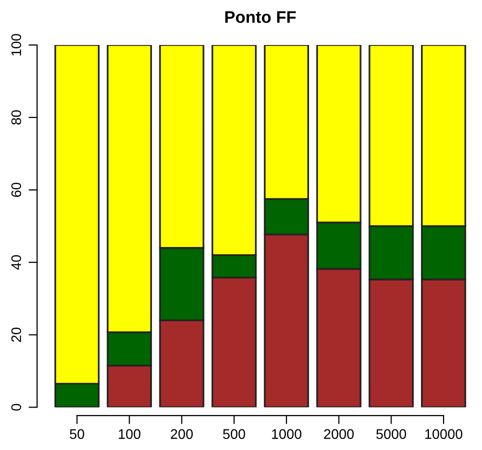 The width and height of the screenshot is (482, 450). Describe the element at coordinates (16, 262) in the screenshot. I see `y-tick-label: 40` at that location.